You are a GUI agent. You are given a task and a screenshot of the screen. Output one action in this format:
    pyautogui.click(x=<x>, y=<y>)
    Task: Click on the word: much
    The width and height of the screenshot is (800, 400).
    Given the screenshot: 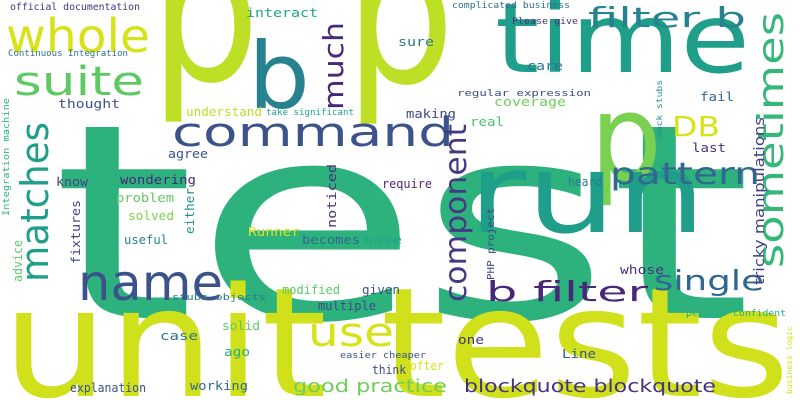 What is the action you would take?
    pyautogui.click(x=333, y=66)
    